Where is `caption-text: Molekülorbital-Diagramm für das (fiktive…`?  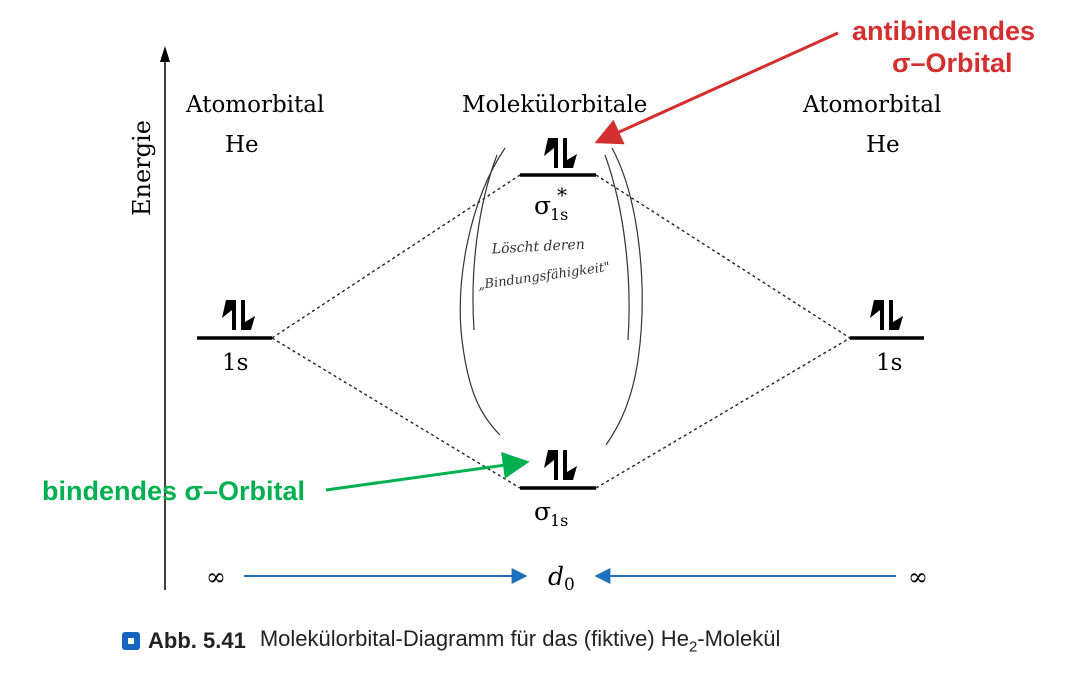
caption-text: Molekülorbital-Diagramm für das (fiktive… is located at coordinates (520, 641).